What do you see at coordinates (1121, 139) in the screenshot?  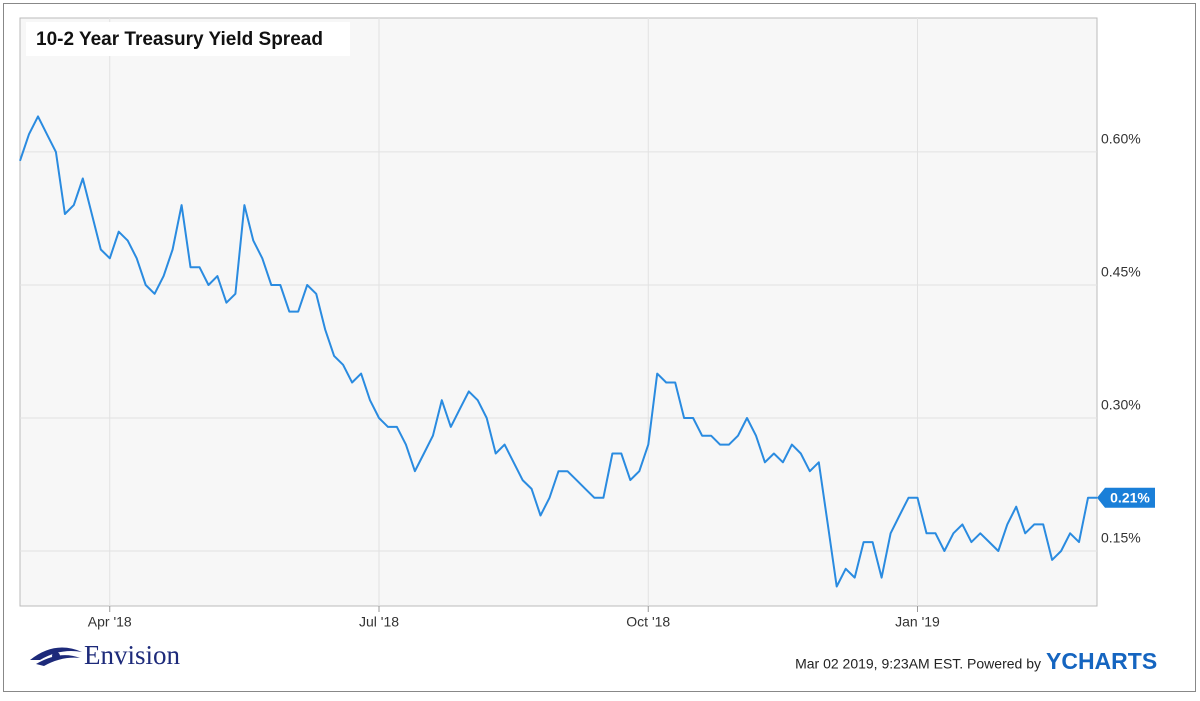 I see `y-tick-label: 0.60%` at bounding box center [1121, 139].